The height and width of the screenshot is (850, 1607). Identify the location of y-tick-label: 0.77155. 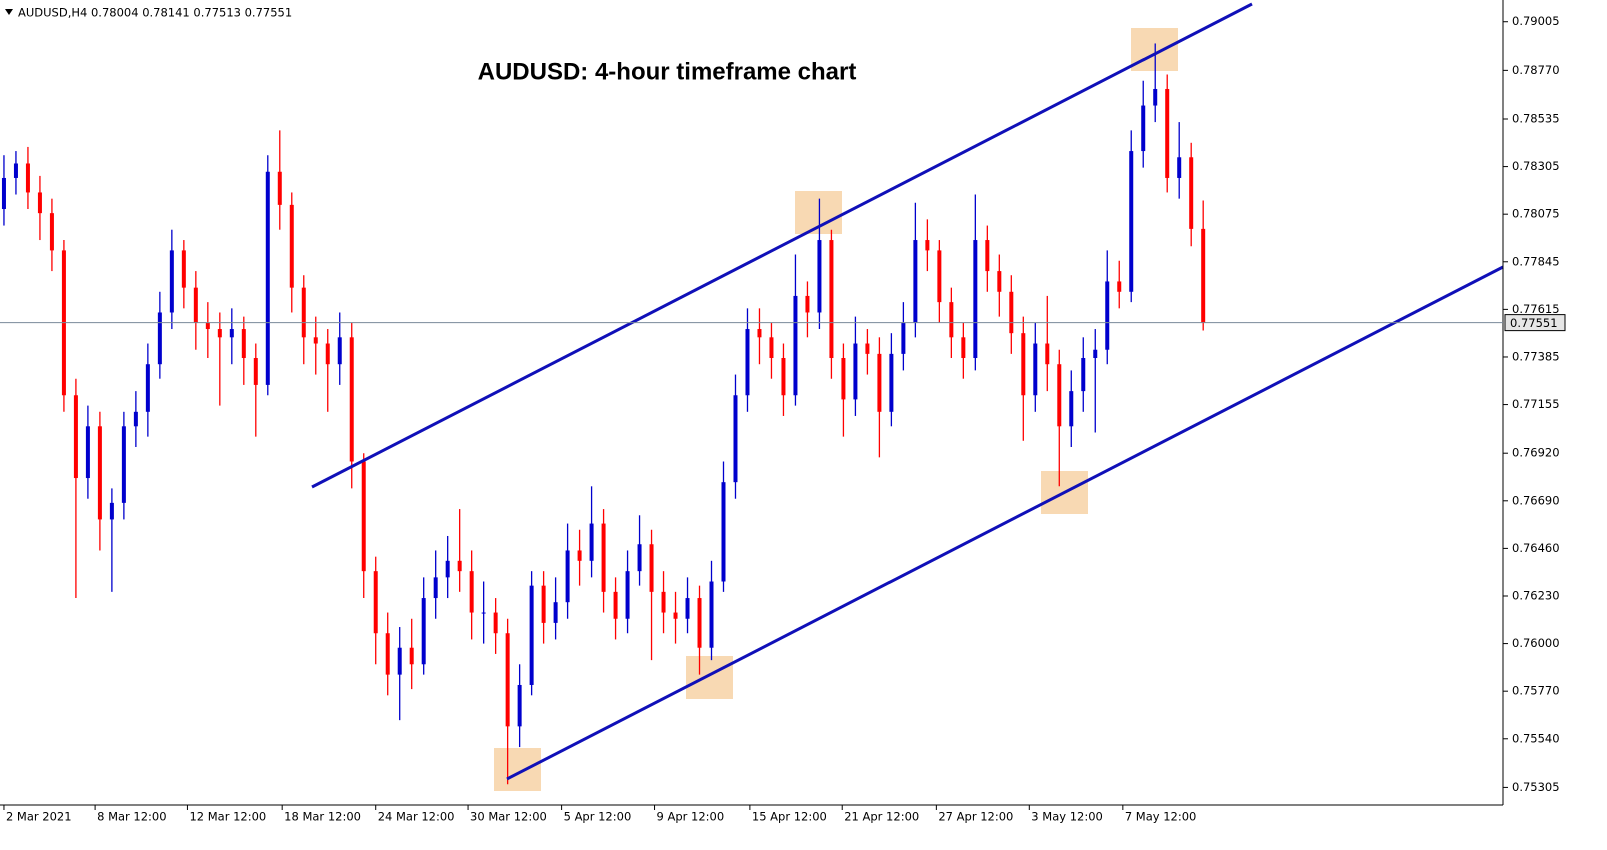
(1536, 404).